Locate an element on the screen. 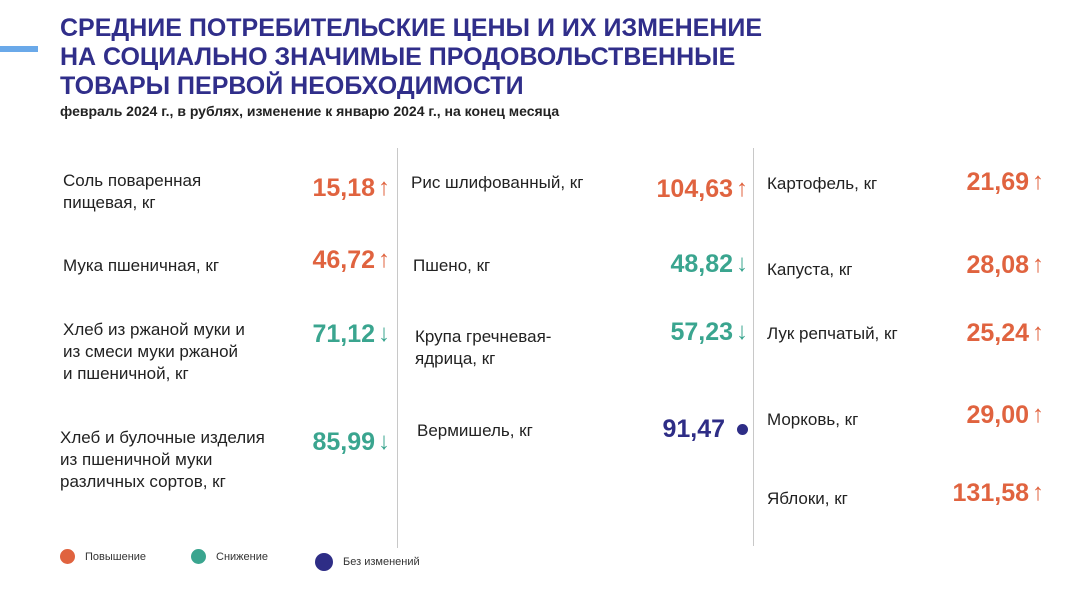  item-value: 29,00 ↑ is located at coordinates (1005, 415).